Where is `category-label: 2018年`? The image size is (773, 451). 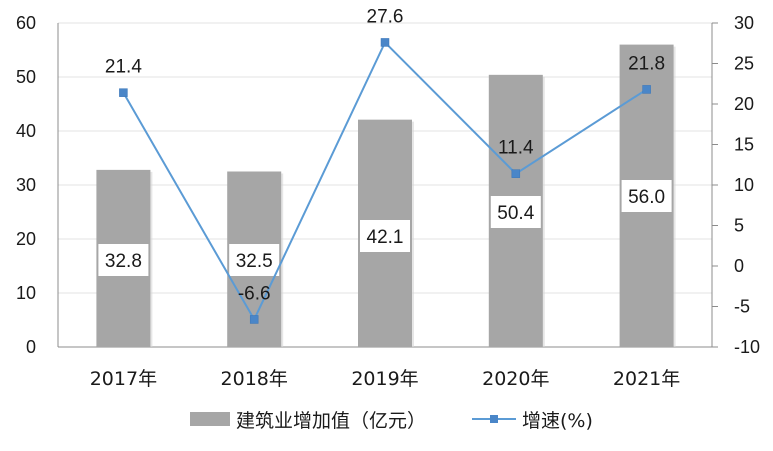
category-label: 2018年 is located at coordinates (254, 379).